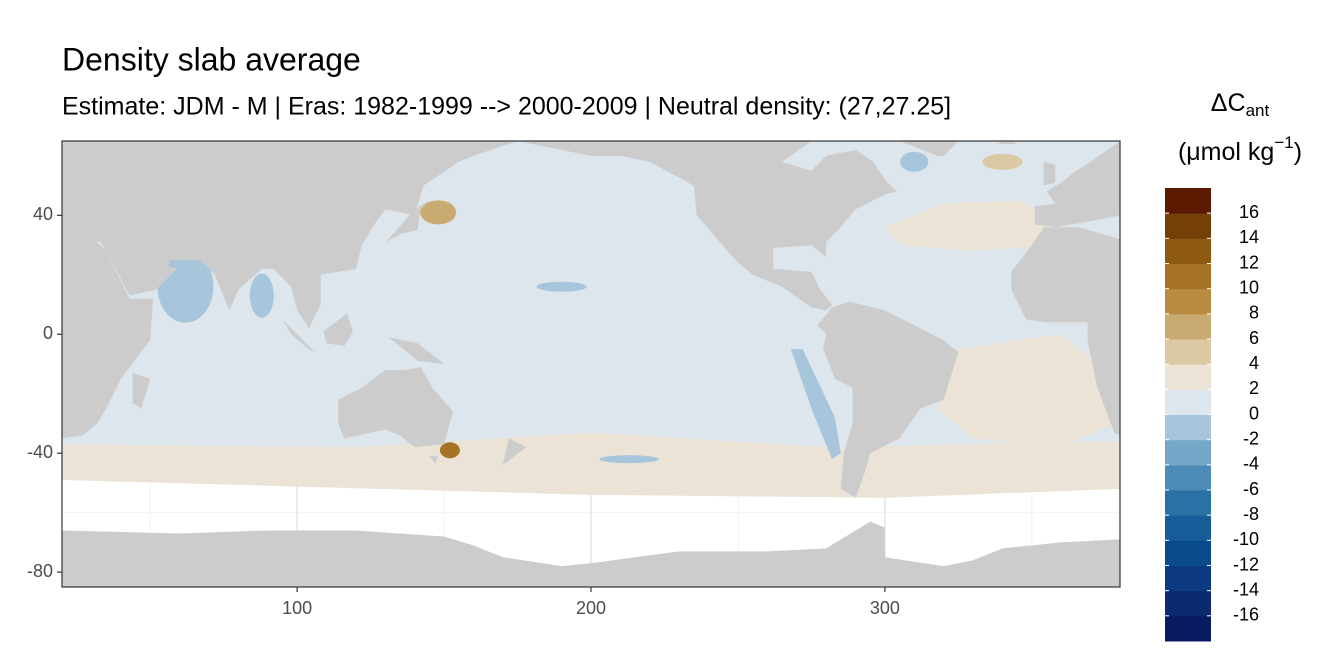 Image resolution: width=1344 pixels, height=672 pixels. I want to click on y-tick-label: -80, so click(40, 571).